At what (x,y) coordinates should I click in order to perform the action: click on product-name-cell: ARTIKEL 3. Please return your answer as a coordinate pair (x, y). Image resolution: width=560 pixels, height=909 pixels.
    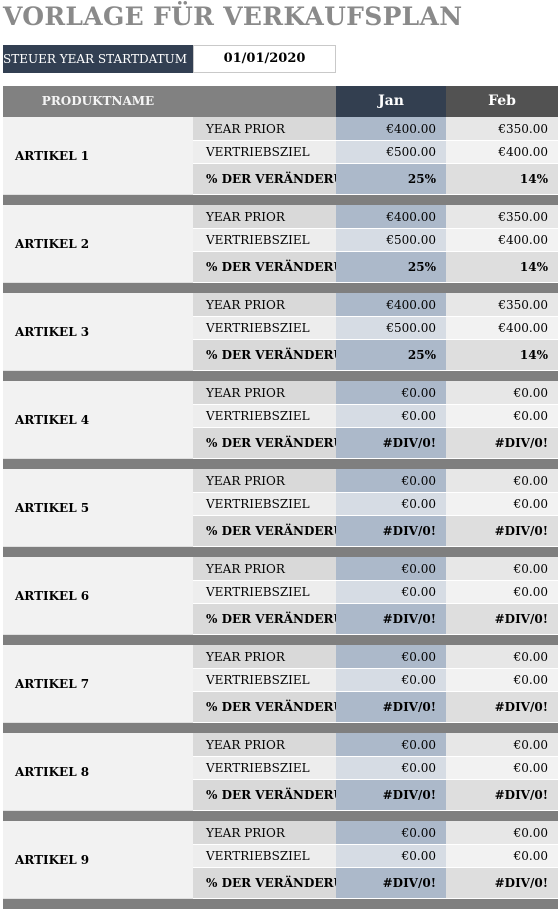
    Looking at the image, I should click on (98, 332).